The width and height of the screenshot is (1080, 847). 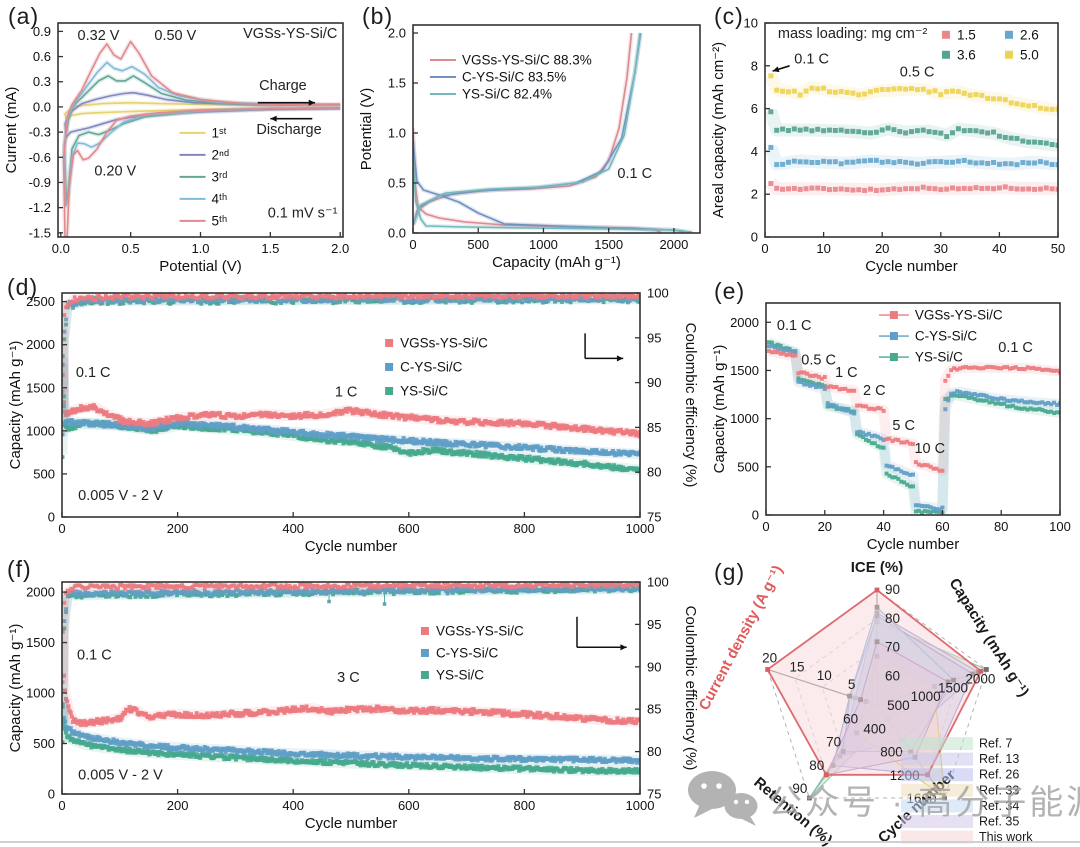 I want to click on svg-text: 0.5, so click(x=397, y=183).